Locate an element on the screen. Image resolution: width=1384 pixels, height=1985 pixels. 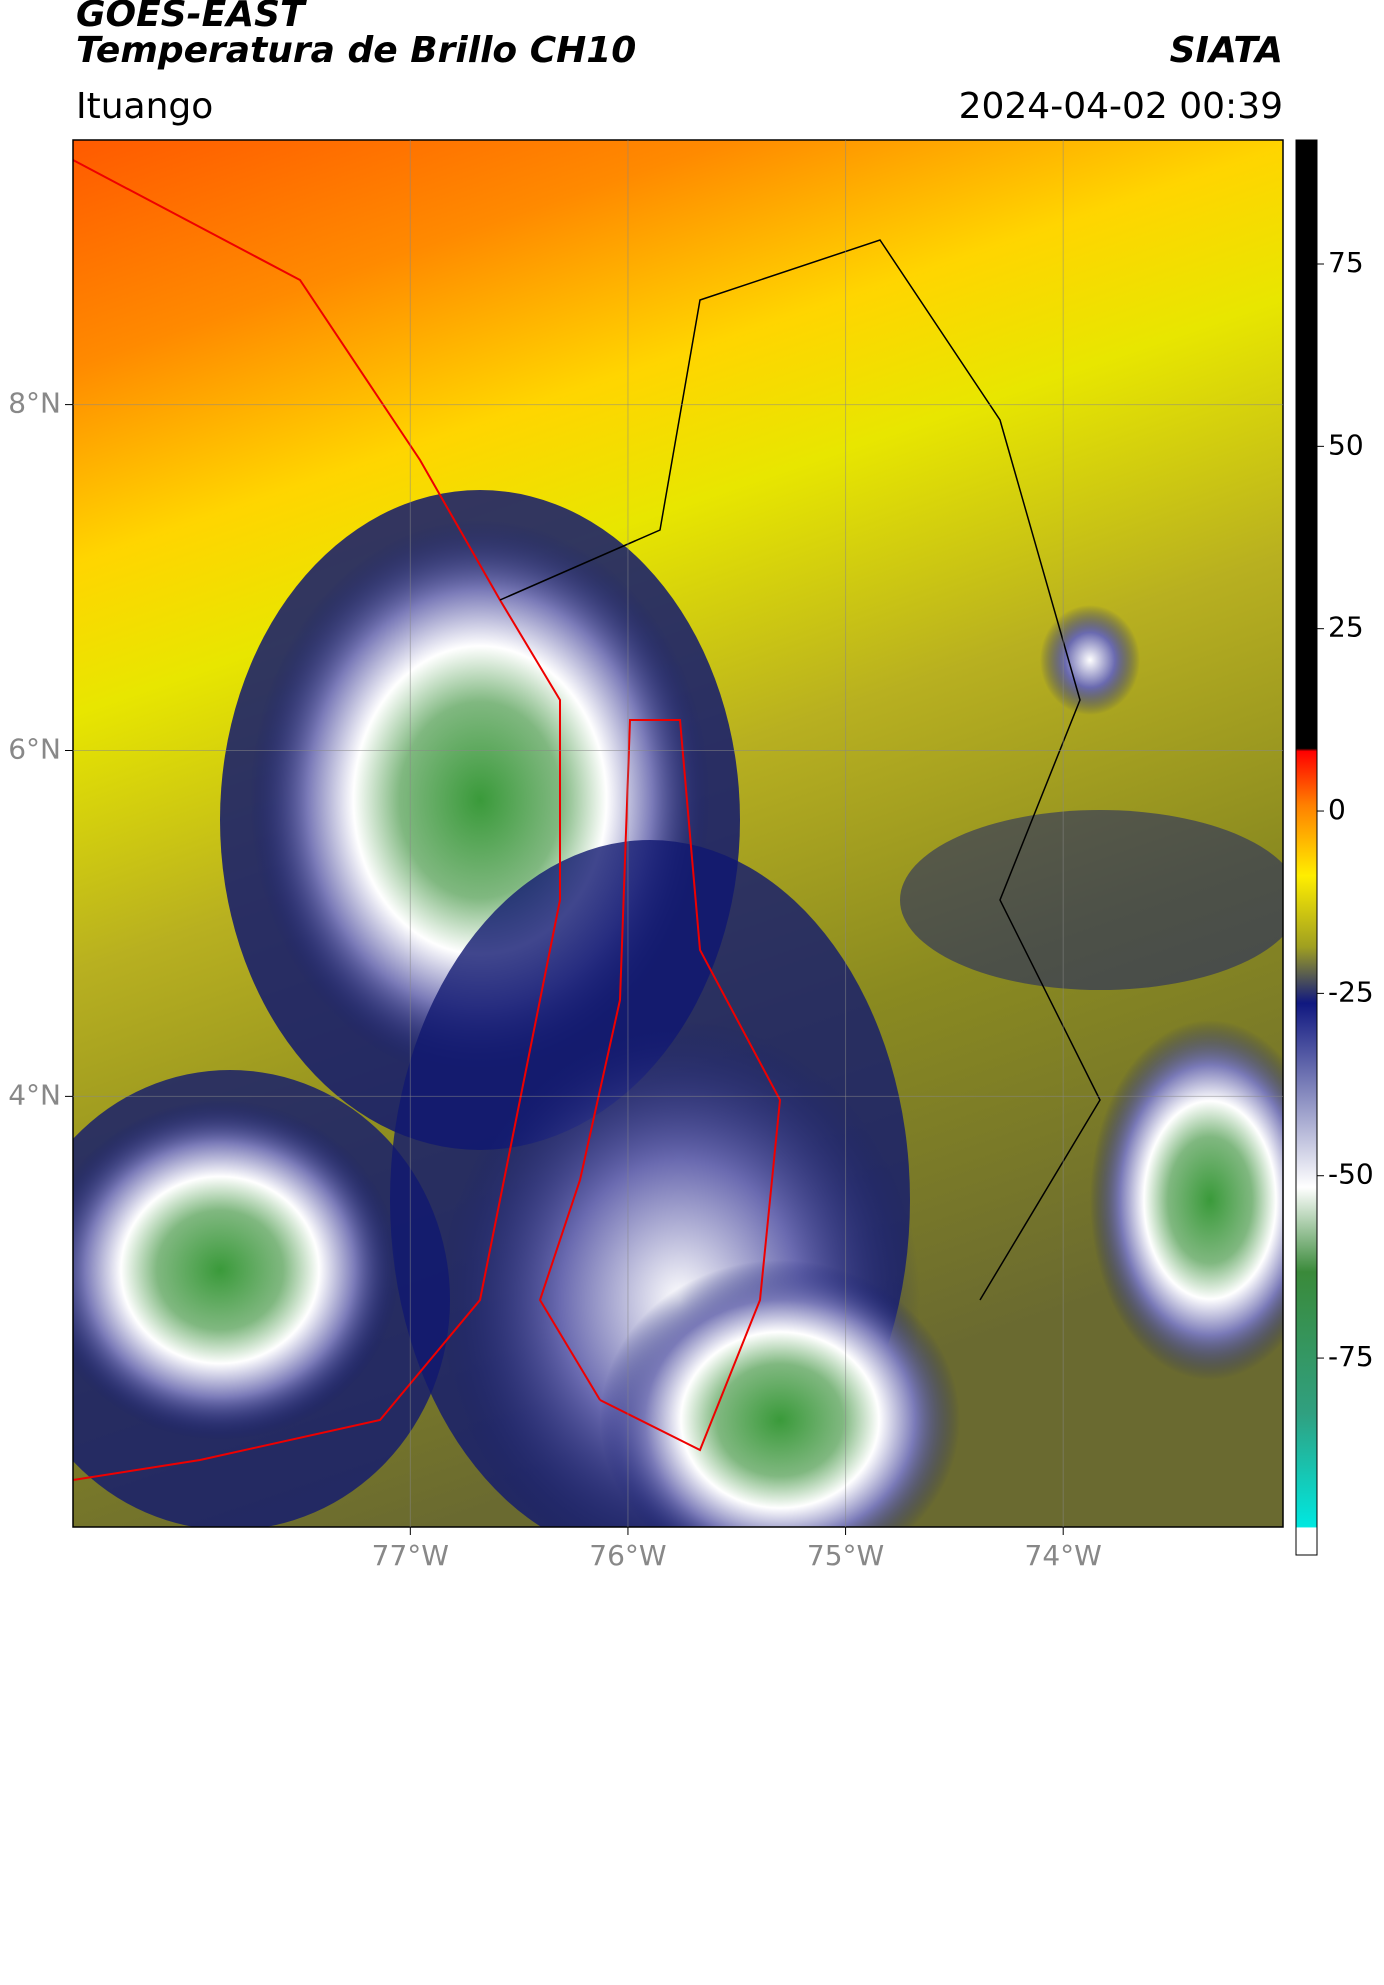
source: SIATA is located at coordinates (1226, 50).